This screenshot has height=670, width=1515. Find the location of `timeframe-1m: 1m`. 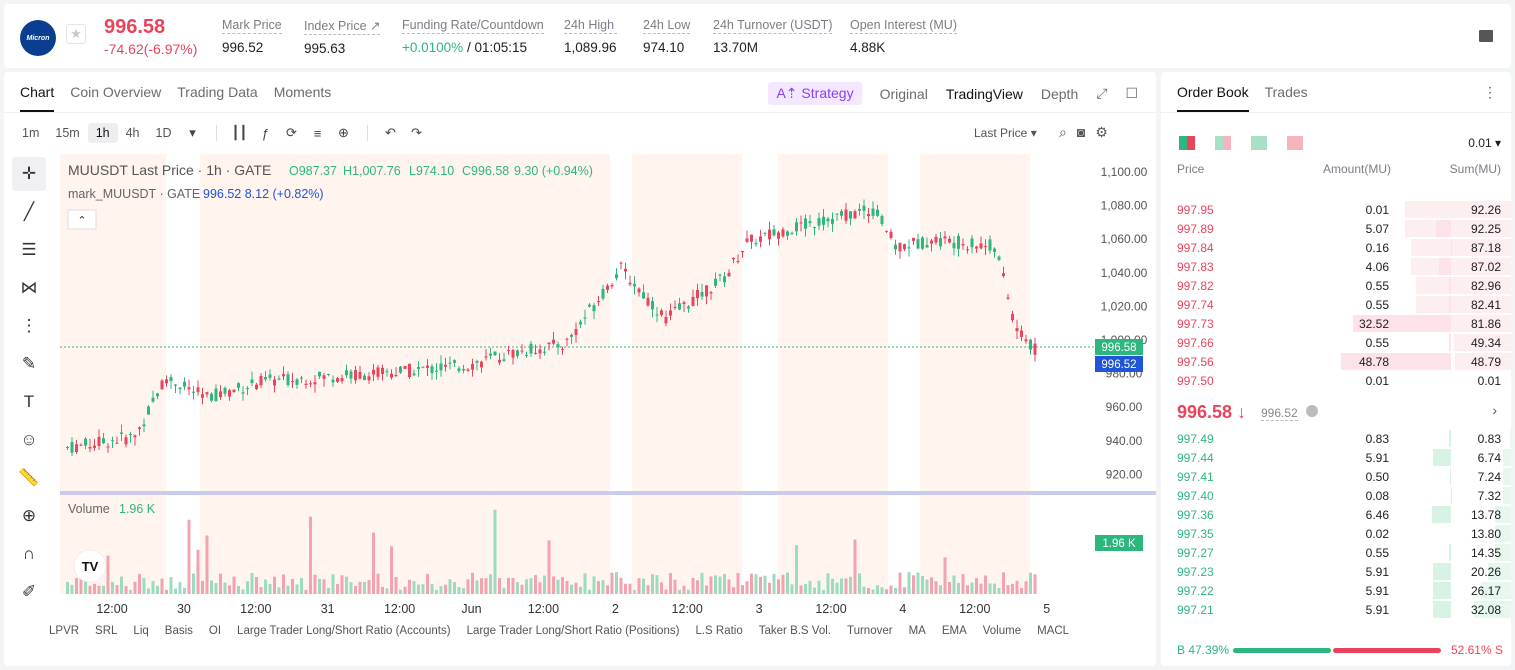

timeframe-1m: 1m is located at coordinates (31, 133).